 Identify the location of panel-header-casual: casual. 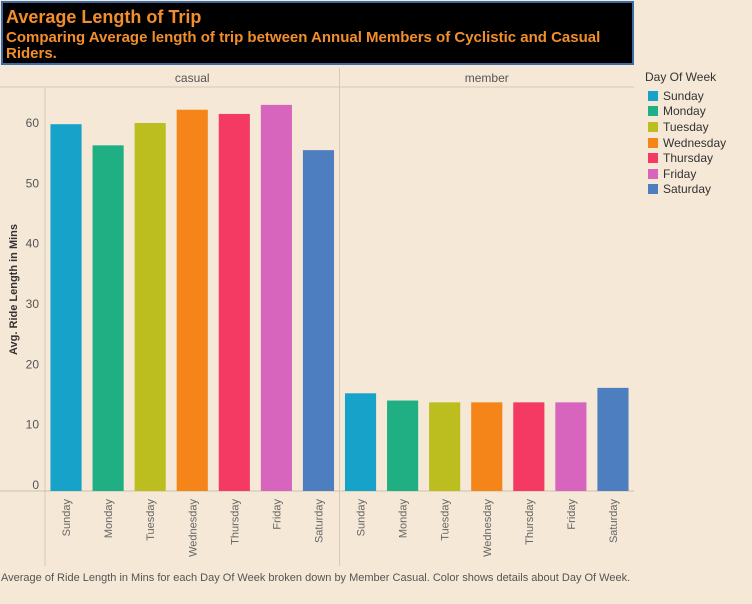
(192, 78).